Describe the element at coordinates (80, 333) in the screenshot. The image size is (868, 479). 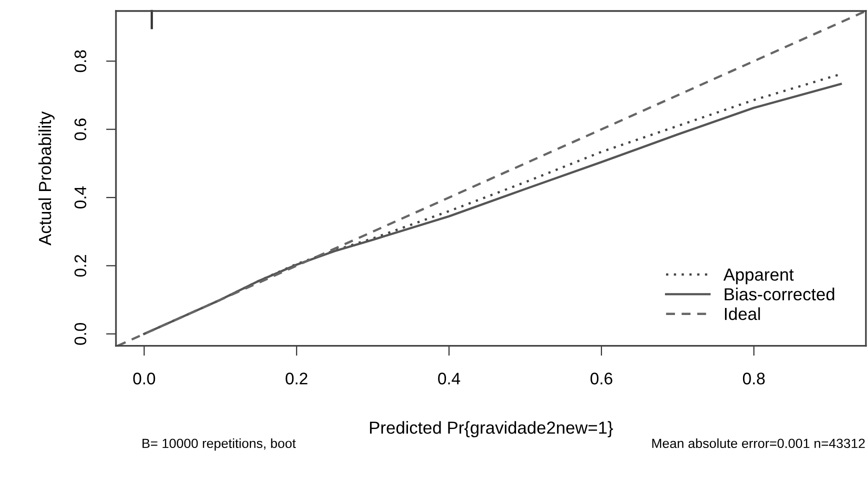
I see `y-tick-label: 0.0` at that location.